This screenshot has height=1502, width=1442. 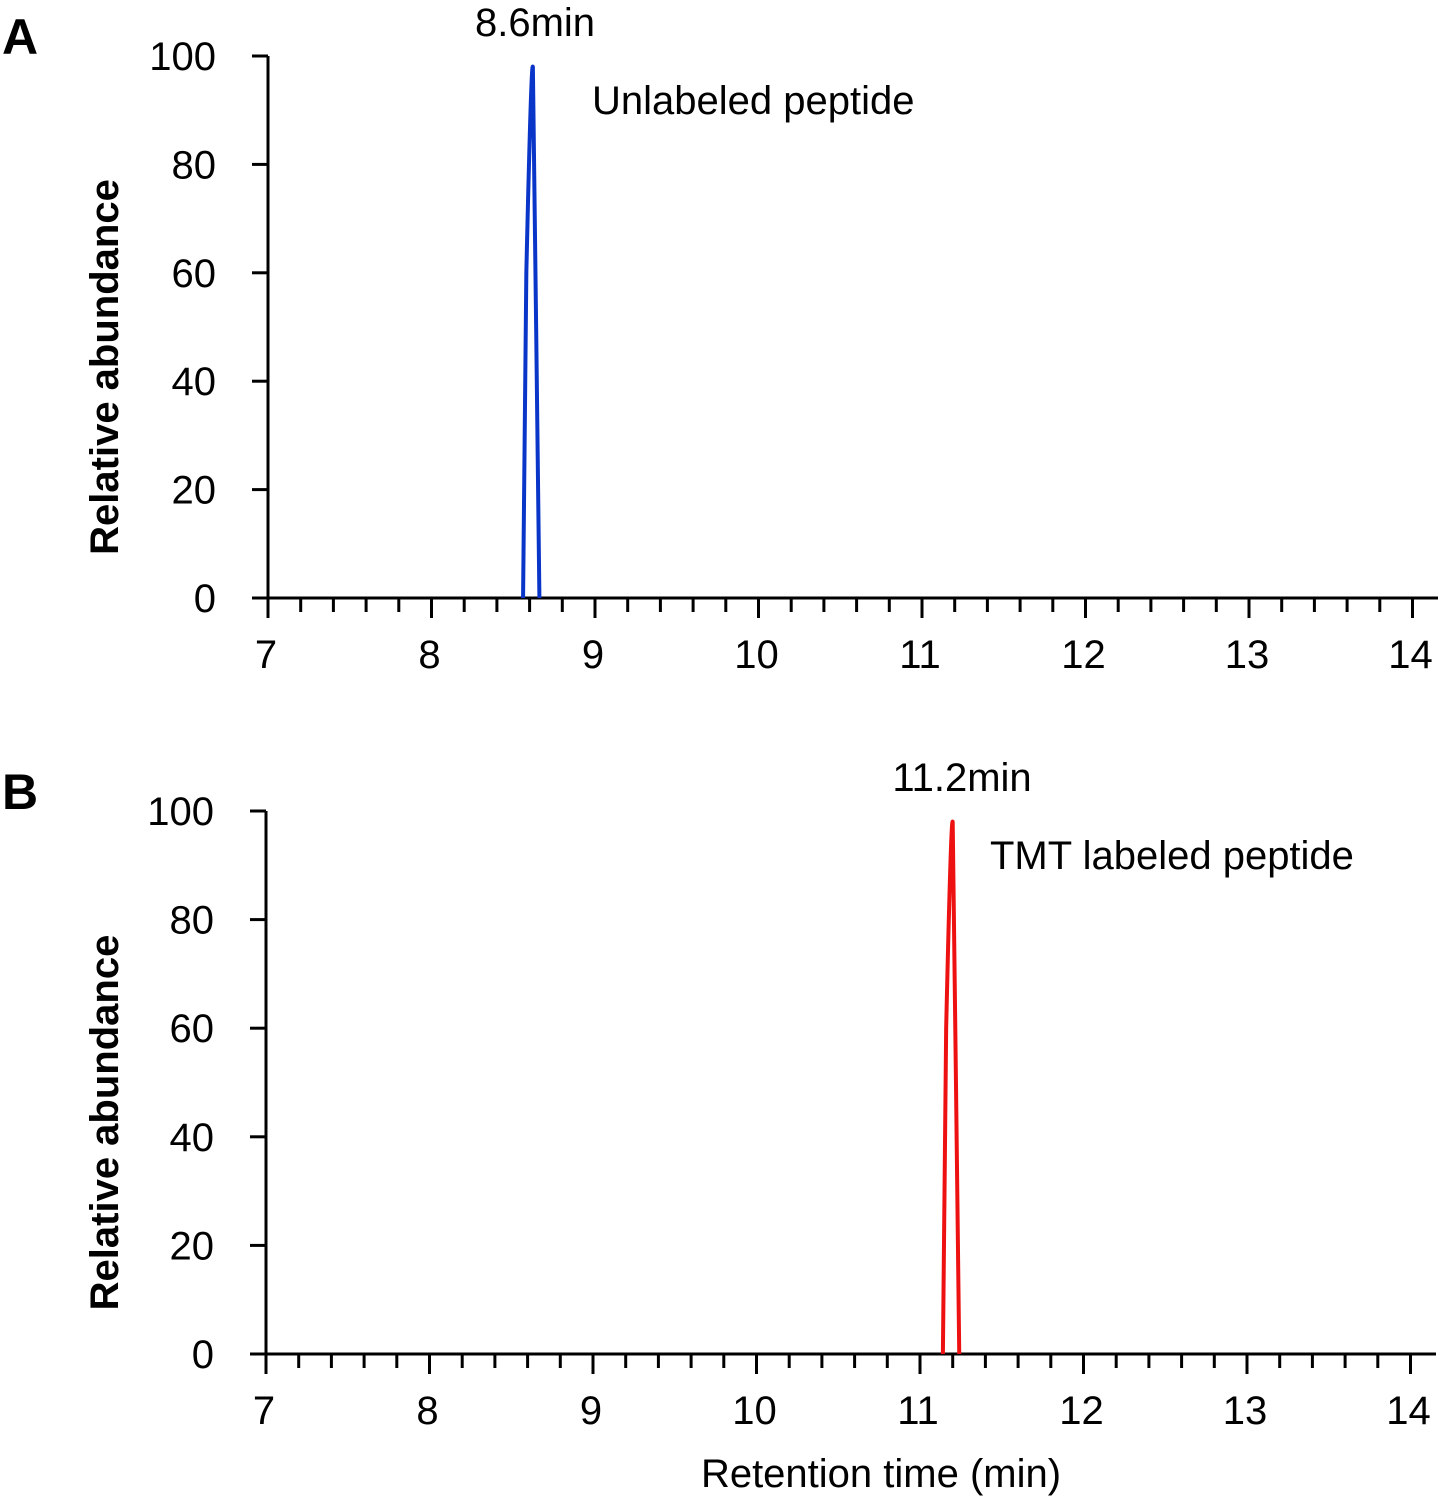 I want to click on peptide-annotation: TMT labeled peptide, so click(x=1172, y=856).